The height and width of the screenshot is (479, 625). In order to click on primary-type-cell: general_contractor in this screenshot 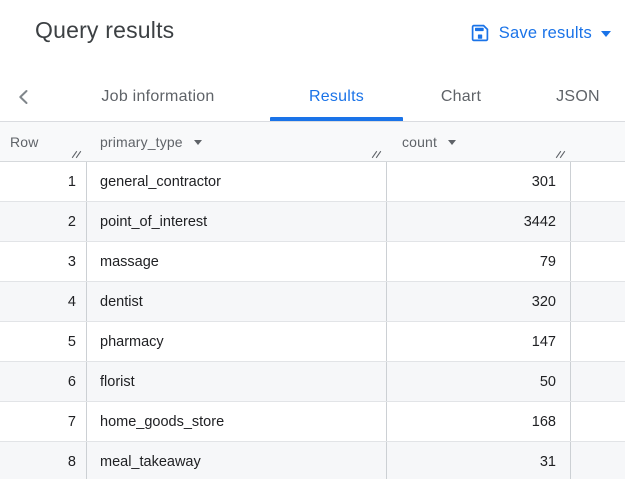, I will do `click(237, 181)`.